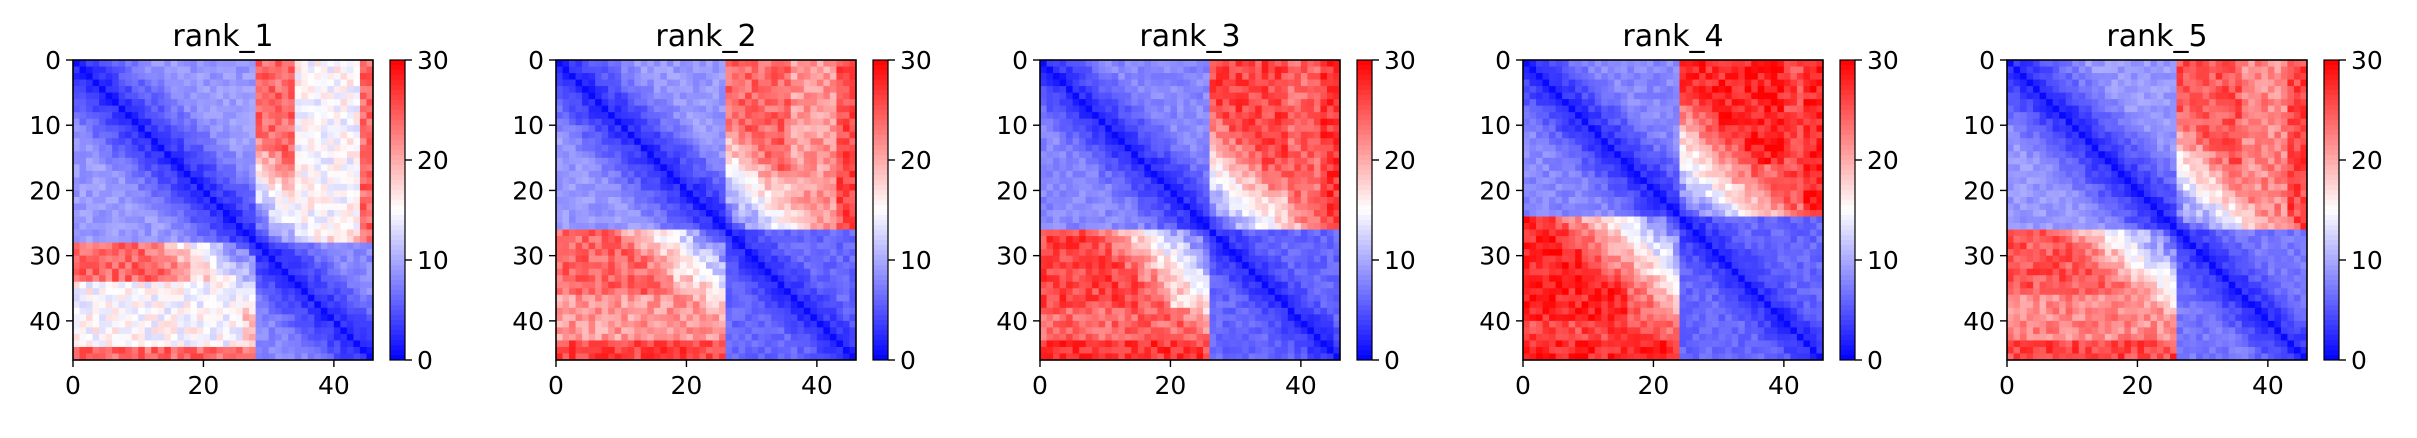 This screenshot has height=438, width=2417. I want to click on colorbar-segment, so click(880, 263).